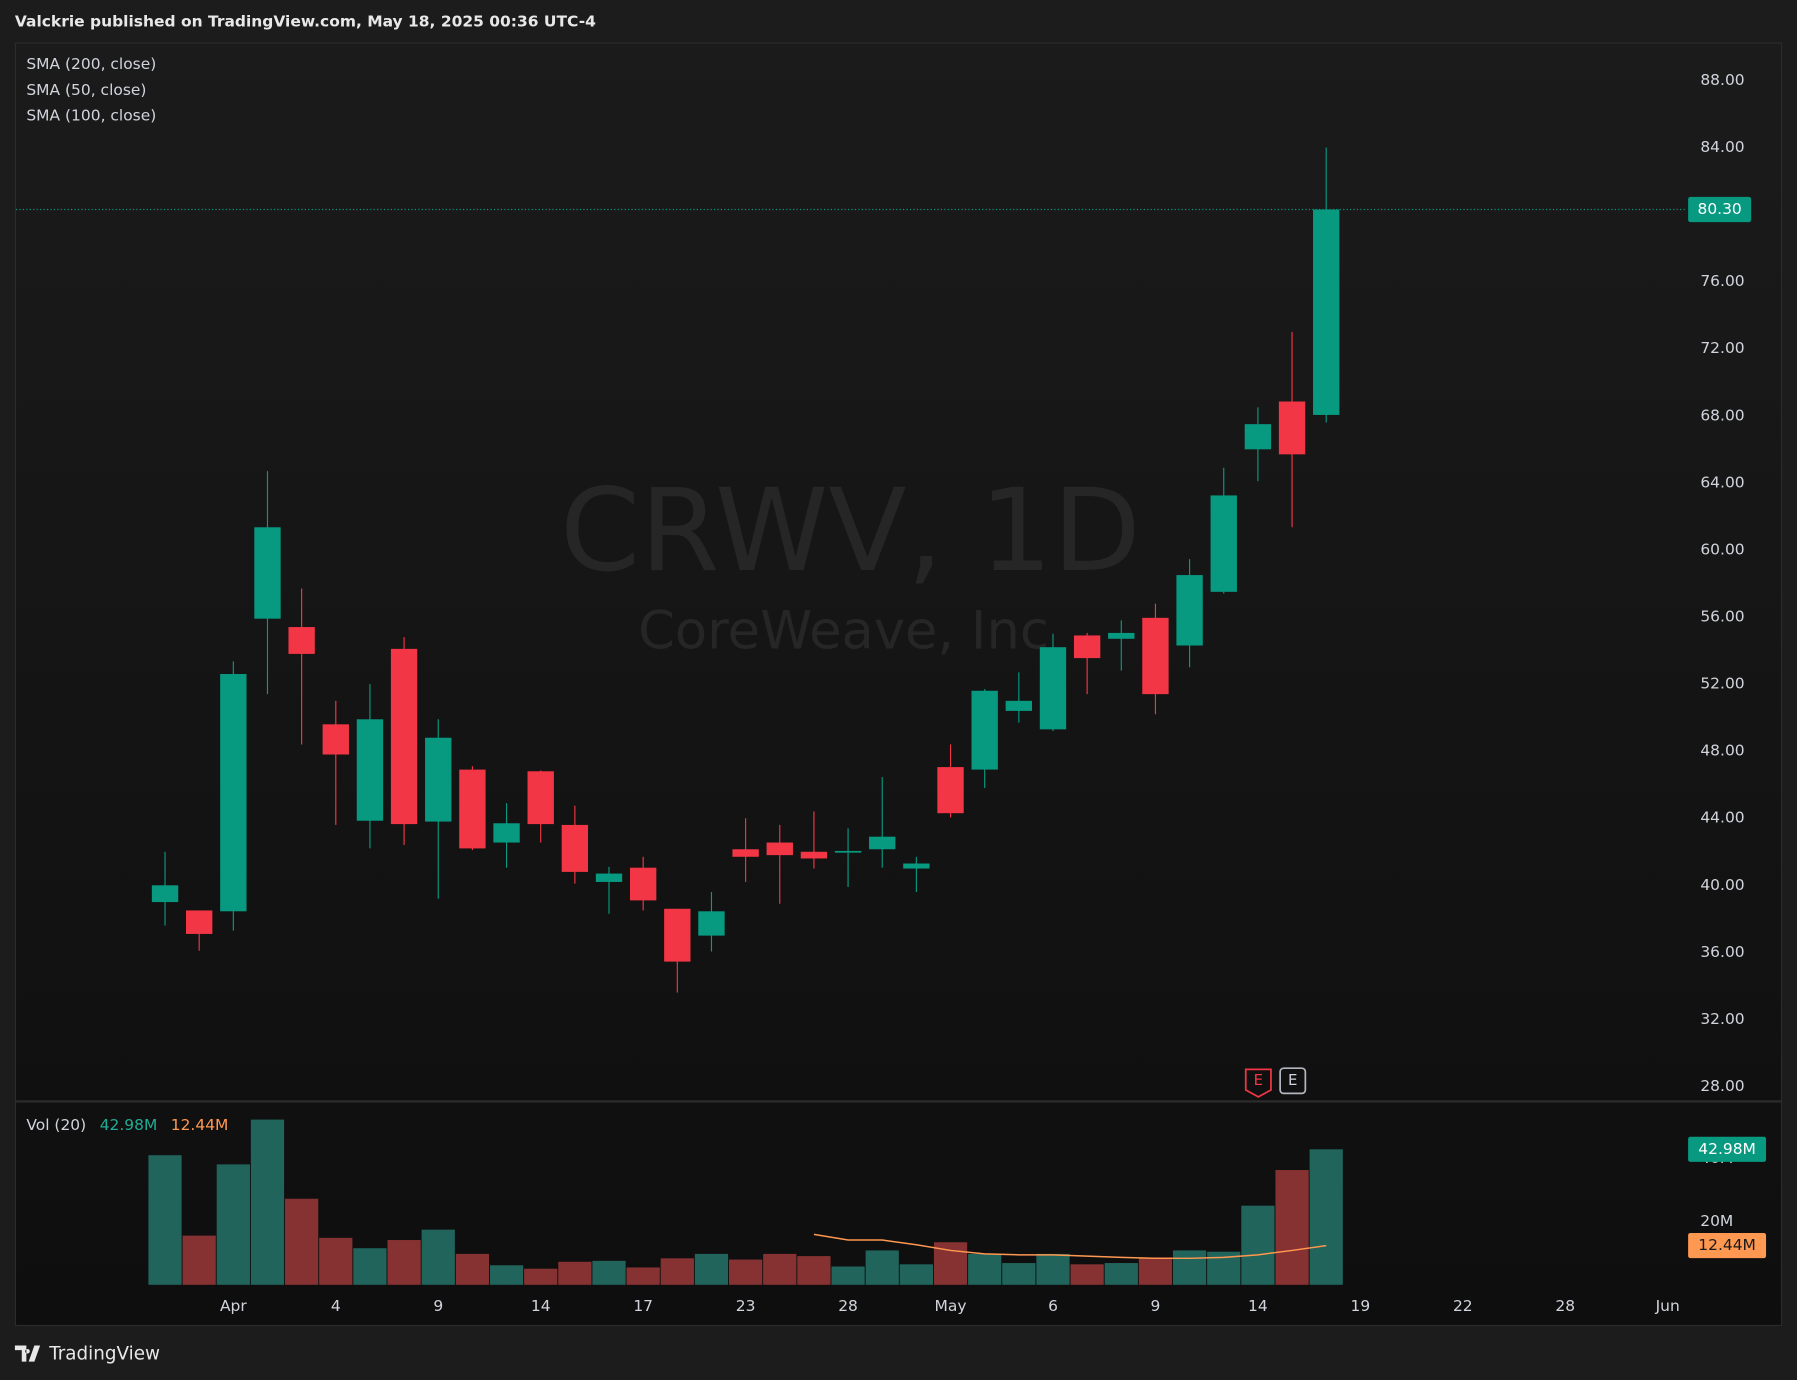 The width and height of the screenshot is (1797, 1380). What do you see at coordinates (1722, 482) in the screenshot?
I see `y-tick-label: 64.00` at bounding box center [1722, 482].